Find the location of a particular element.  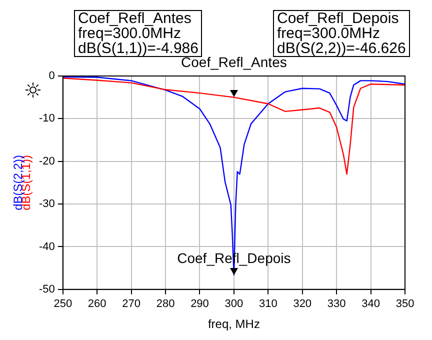

x-tick-label: 310 is located at coordinates (268, 304).